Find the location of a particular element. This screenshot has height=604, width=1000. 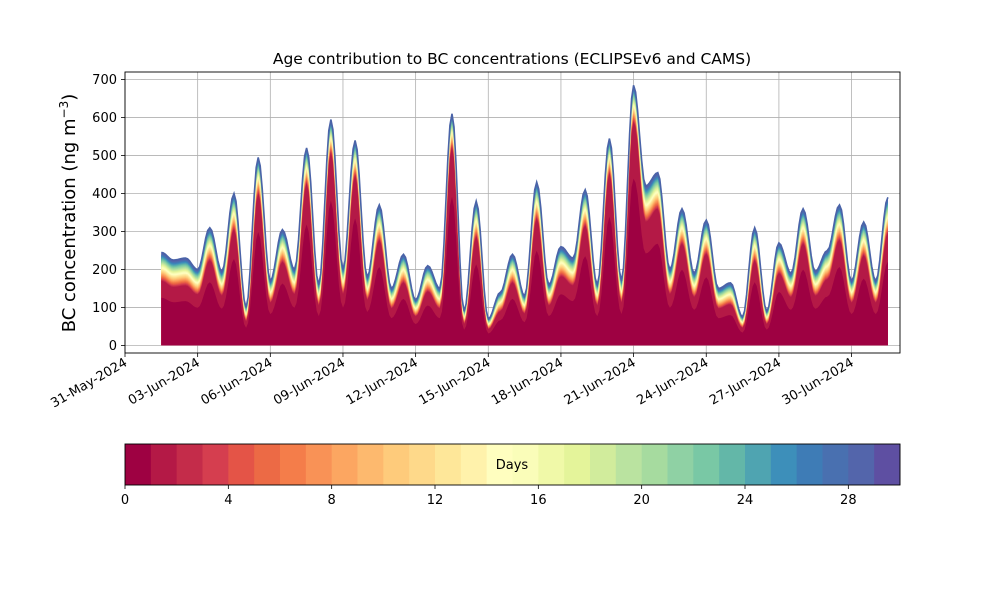

colorbar-label: Days is located at coordinates (512, 465).